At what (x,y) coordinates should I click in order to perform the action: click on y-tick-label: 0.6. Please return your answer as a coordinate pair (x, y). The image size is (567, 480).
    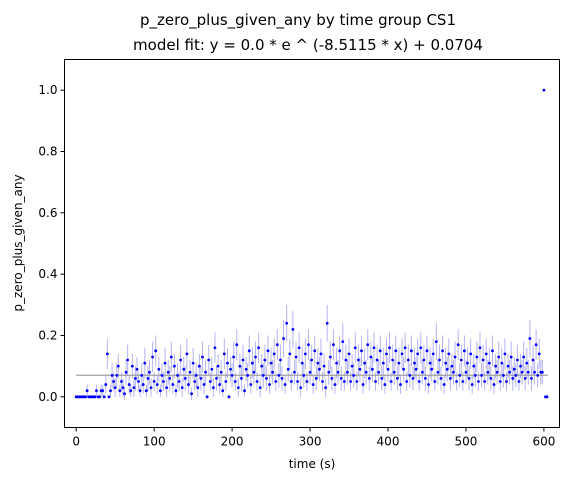
    Looking at the image, I should click on (47, 213).